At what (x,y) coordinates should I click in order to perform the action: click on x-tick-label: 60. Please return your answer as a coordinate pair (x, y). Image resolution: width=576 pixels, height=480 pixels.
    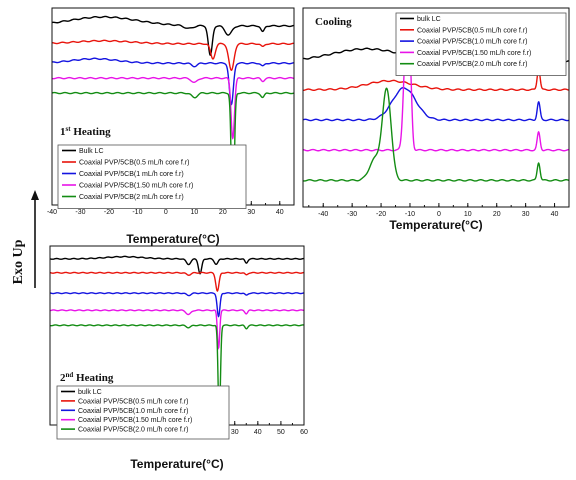
    Looking at the image, I should click on (304, 432).